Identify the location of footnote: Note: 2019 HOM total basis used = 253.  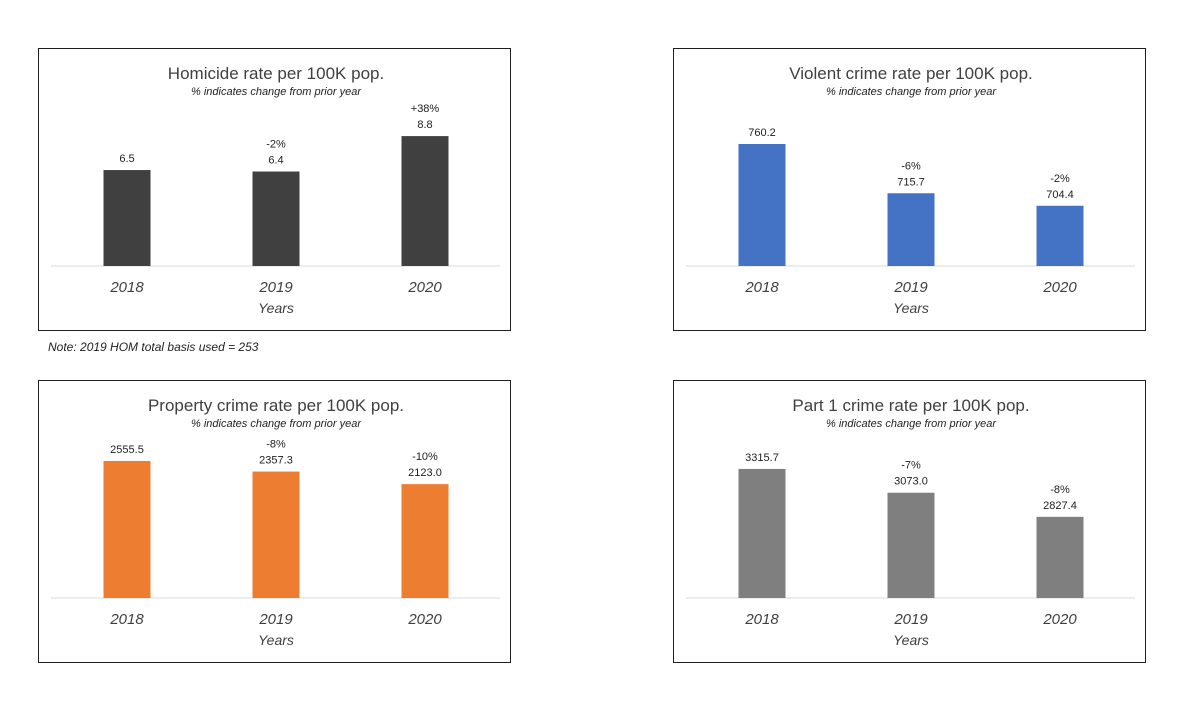
(153, 347).